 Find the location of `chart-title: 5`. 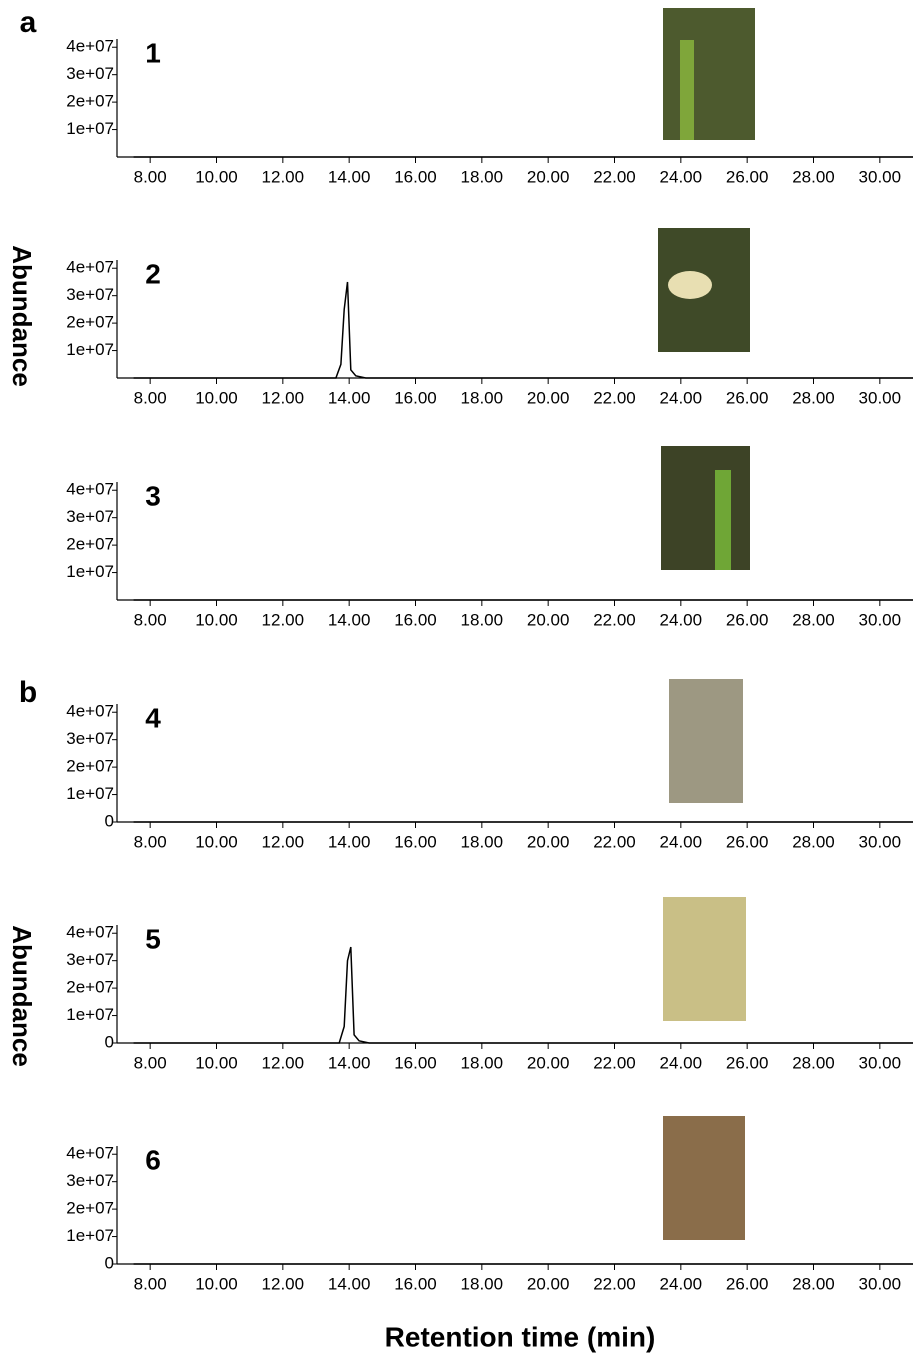

chart-title: 5 is located at coordinates (153, 938).